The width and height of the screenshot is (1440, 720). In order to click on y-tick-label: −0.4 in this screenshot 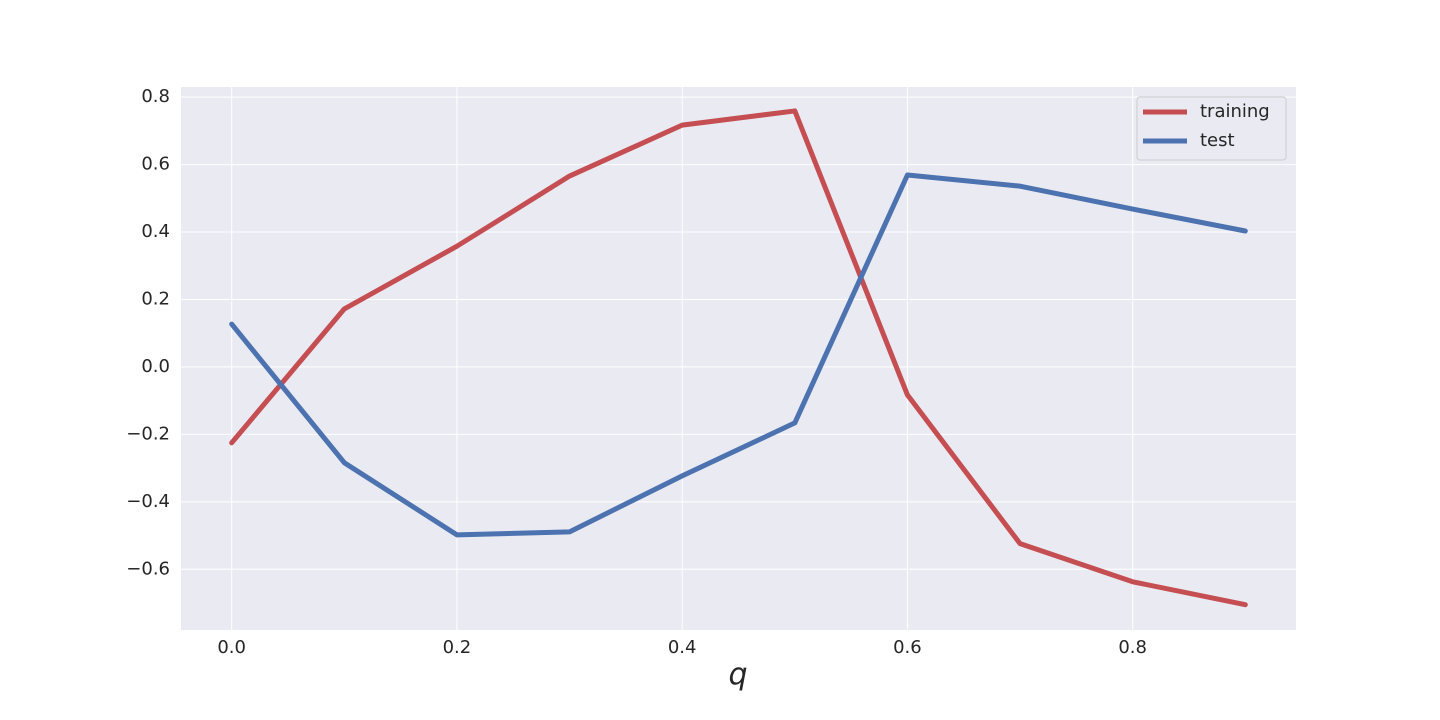, I will do `click(148, 501)`.